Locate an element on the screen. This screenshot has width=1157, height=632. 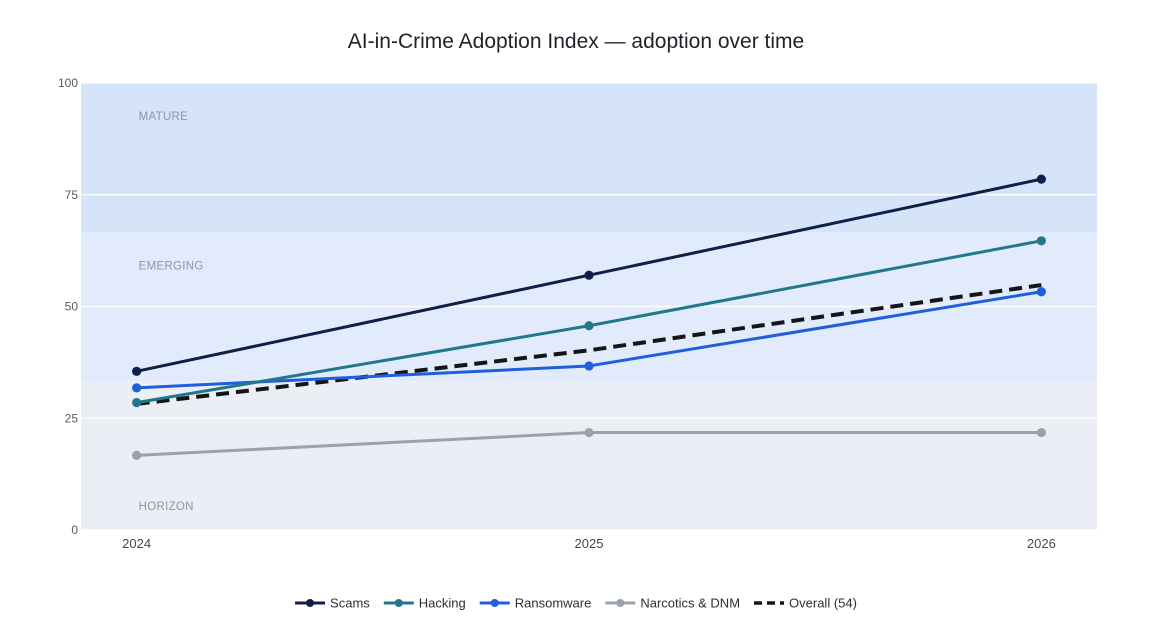
series-ransomware is located at coordinates (589, 340).